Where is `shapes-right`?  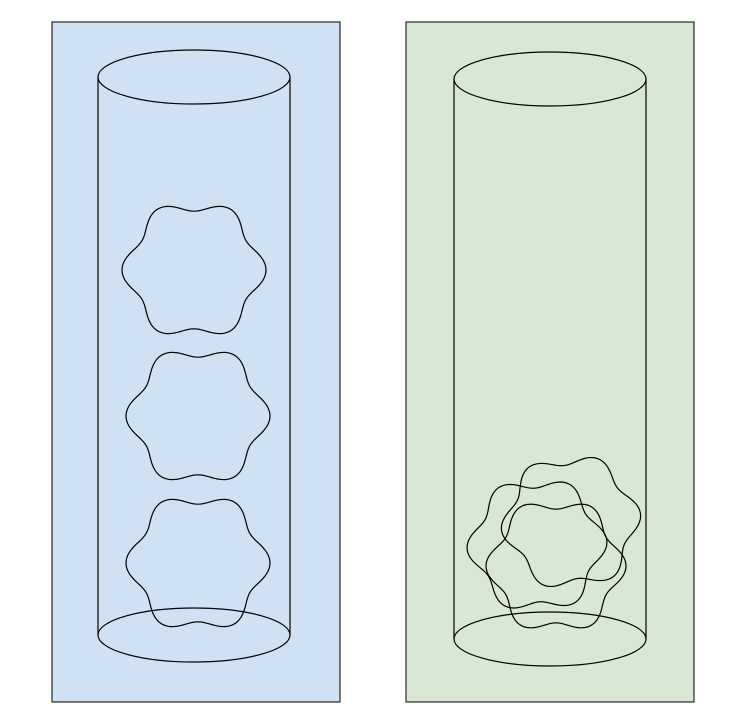
shapes-right is located at coordinates (554, 542).